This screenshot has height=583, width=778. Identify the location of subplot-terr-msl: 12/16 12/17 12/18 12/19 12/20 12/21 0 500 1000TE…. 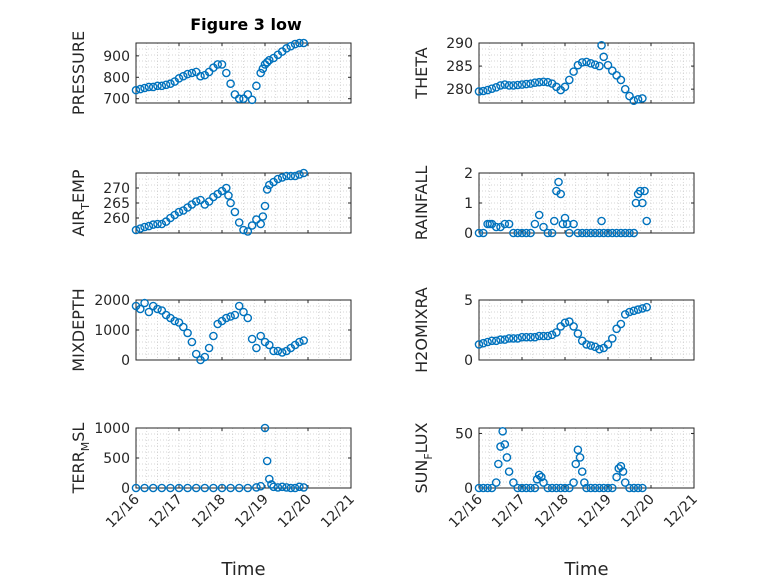
(213, 500).